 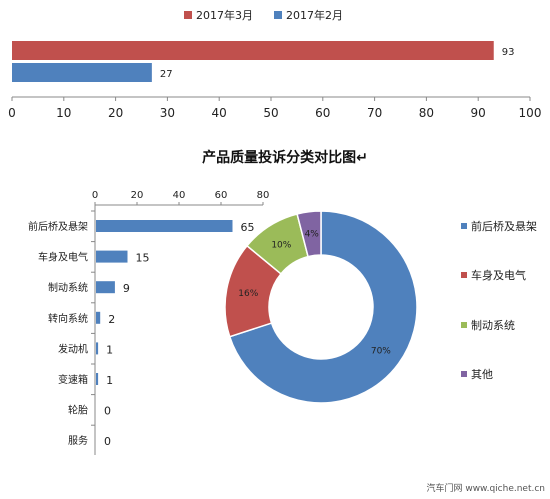 I want to click on legend-label: 前后桥及悬架, so click(x=504, y=226).